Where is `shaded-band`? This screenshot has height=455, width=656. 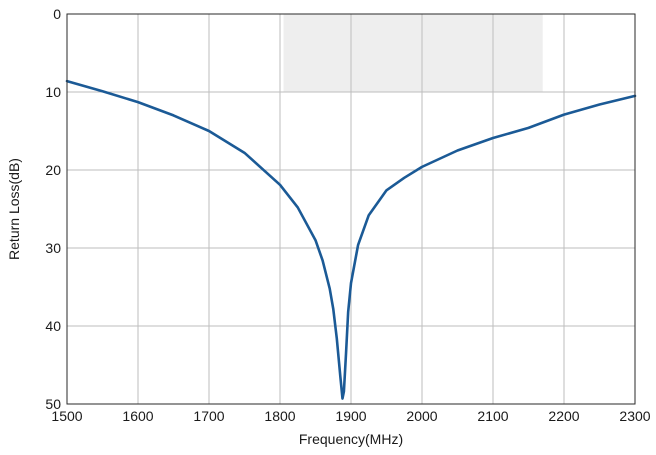
shaded-band is located at coordinates (413, 53).